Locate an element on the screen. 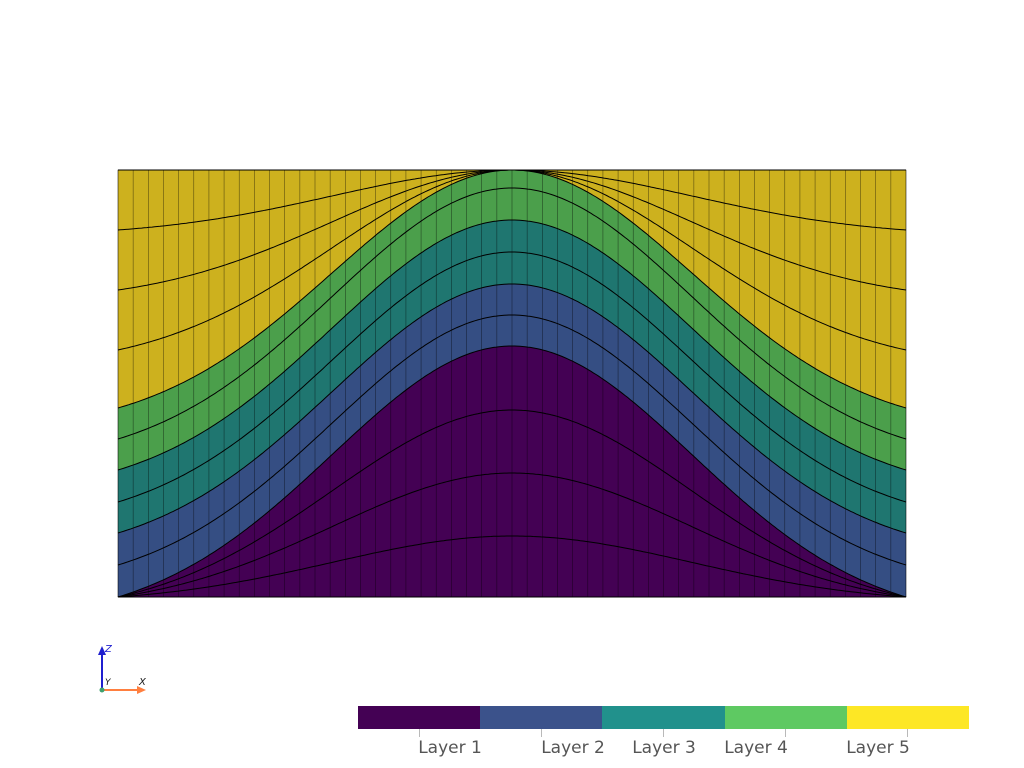  colorbar-label-layer-4: Layer 4 is located at coordinates (756, 748).